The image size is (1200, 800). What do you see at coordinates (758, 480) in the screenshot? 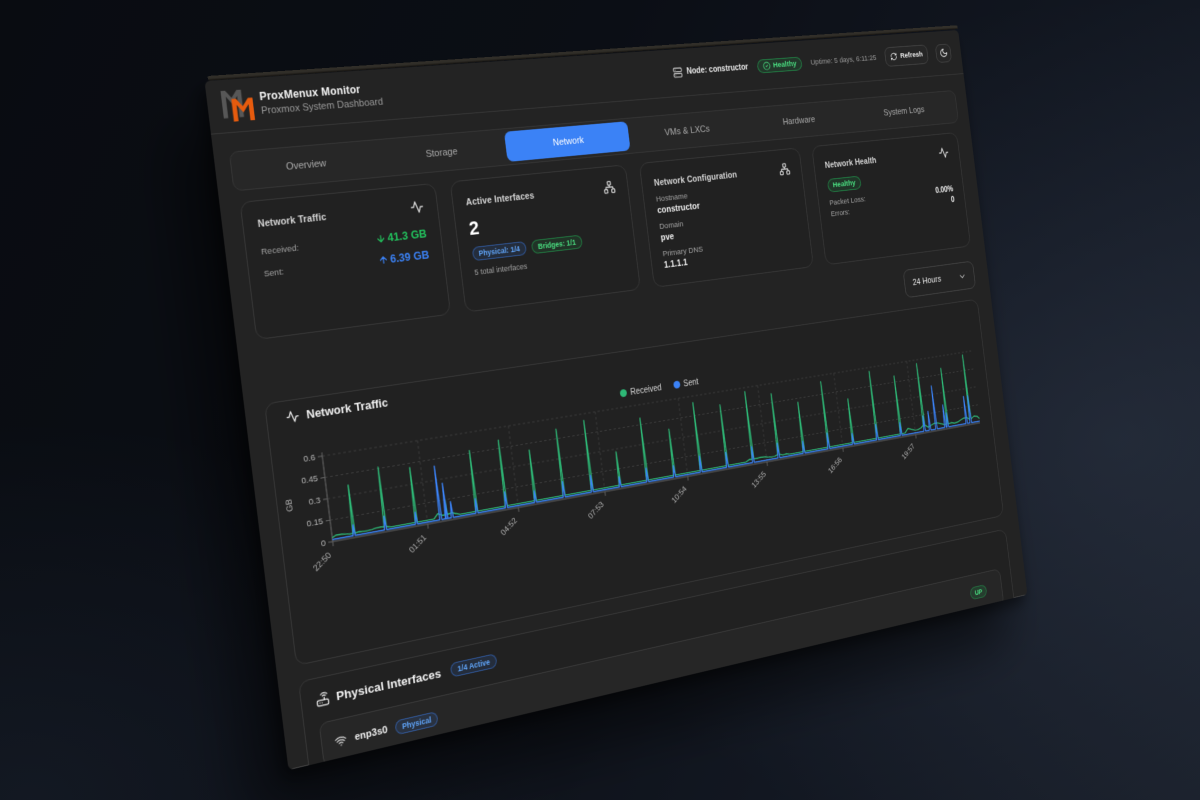
I see `svg-text: 13:55` at bounding box center [758, 480].